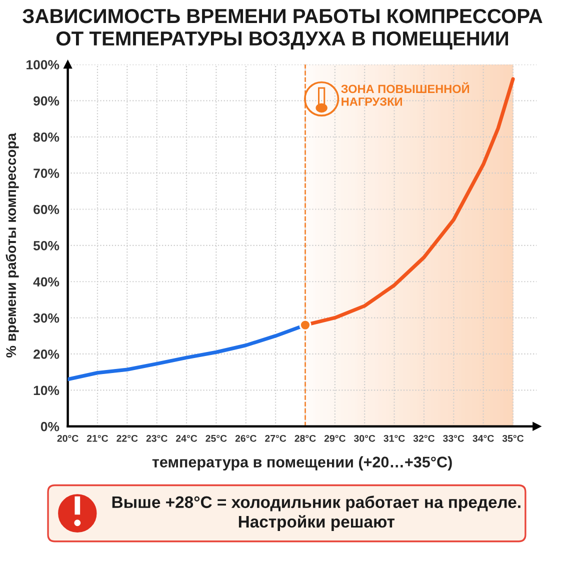  I want to click on y-tick-label: 60%, so click(47, 209).